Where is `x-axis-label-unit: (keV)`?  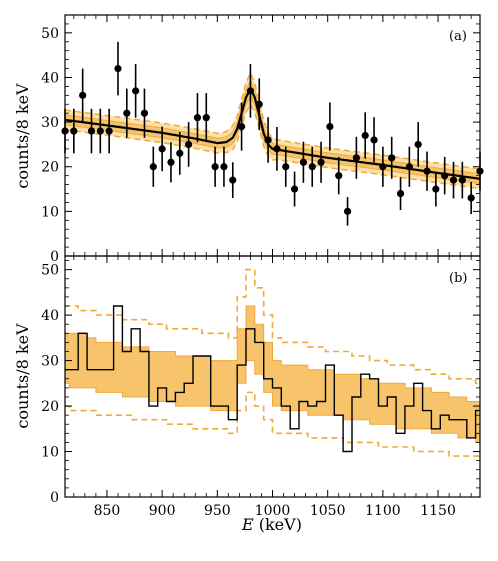 x-axis-label-unit: (keV) is located at coordinates (280, 524).